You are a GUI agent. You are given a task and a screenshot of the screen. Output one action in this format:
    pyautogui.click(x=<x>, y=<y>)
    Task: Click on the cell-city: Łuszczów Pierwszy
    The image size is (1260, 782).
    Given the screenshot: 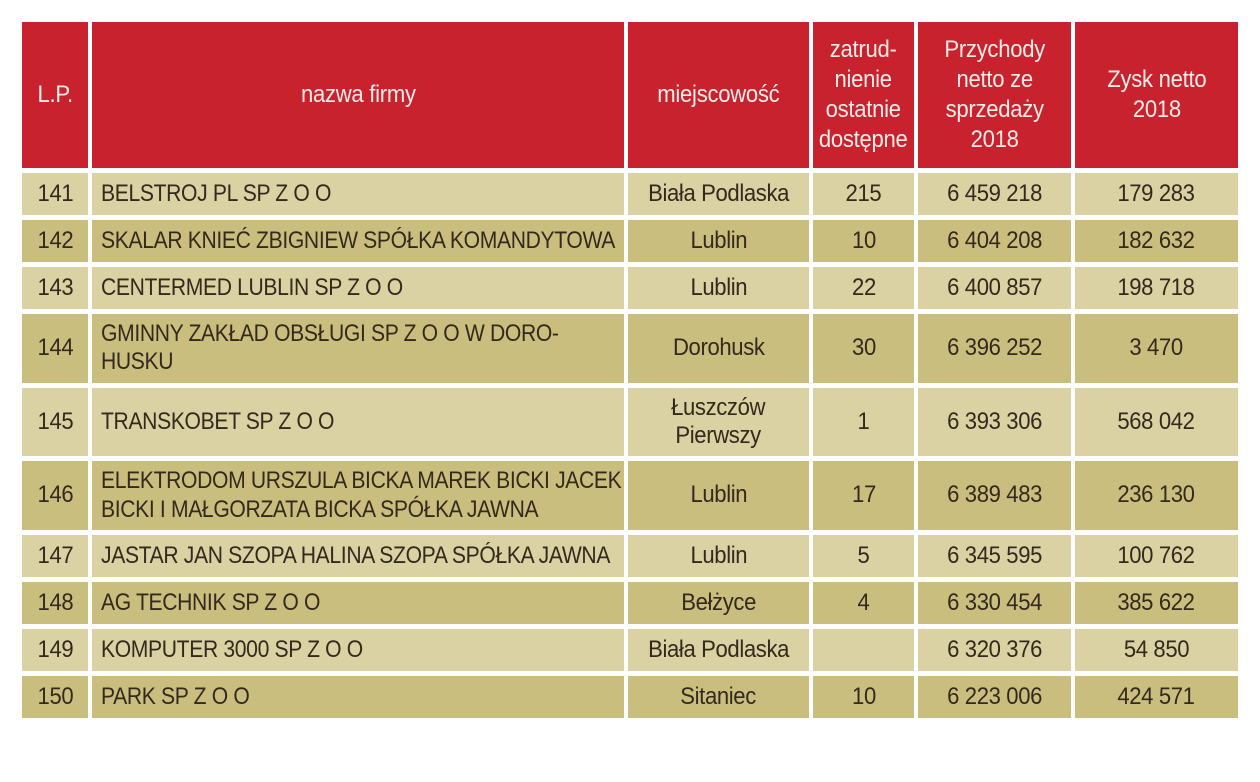 What is the action you would take?
    pyautogui.click(x=718, y=422)
    